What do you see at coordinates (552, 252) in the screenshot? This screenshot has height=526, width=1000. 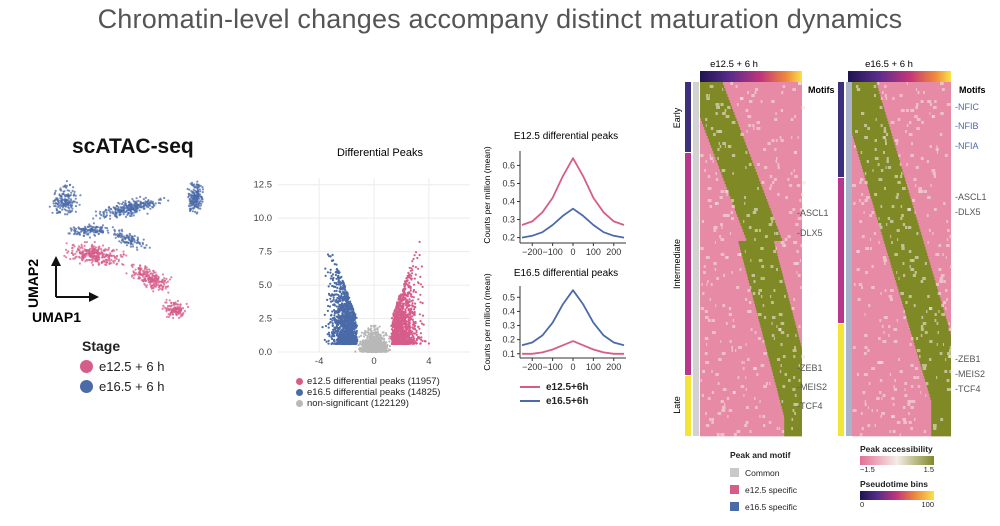 I see `profile-xtick: −100` at bounding box center [552, 252].